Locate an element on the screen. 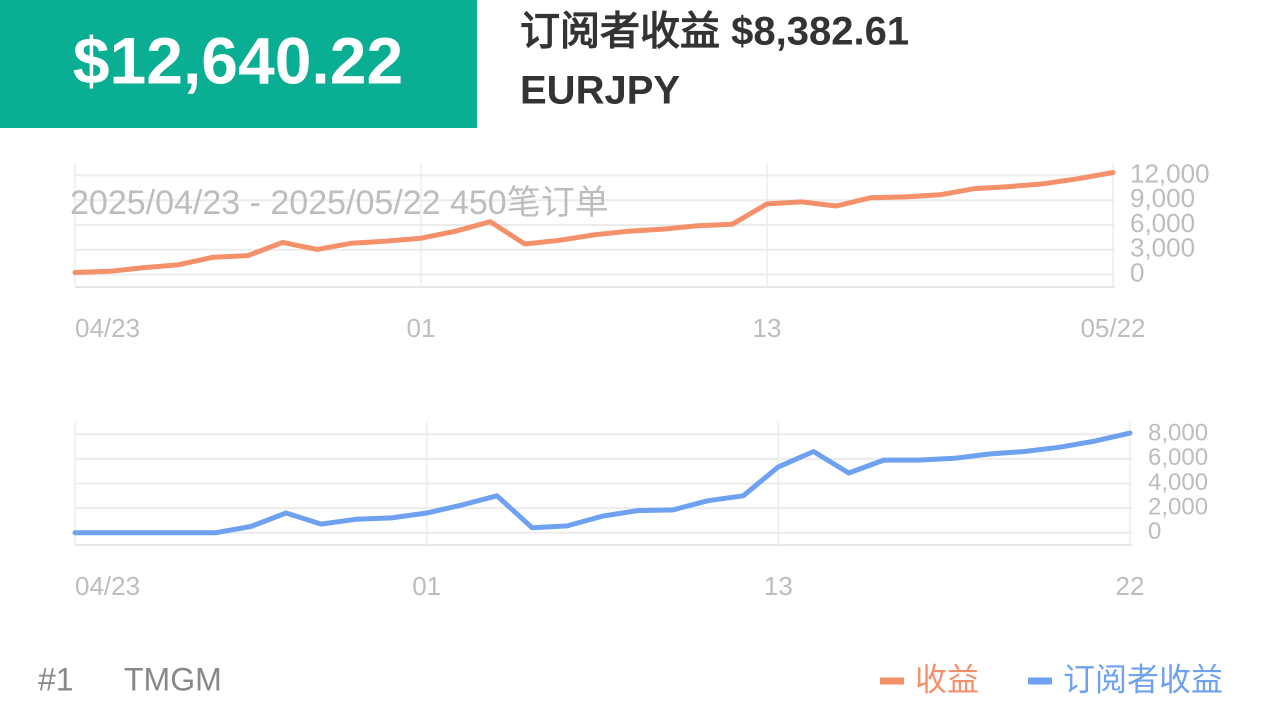 This screenshot has width=1266, height=719. rank: #1 is located at coordinates (56, 679).